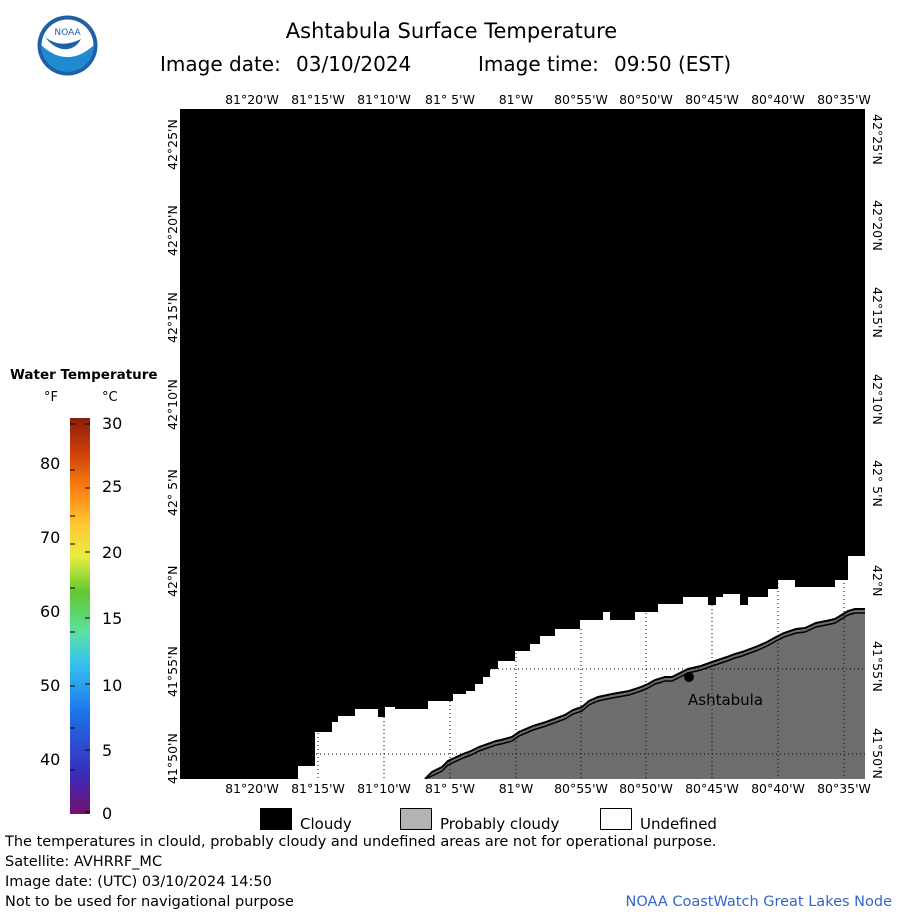 This screenshot has width=903, height=919. Describe the element at coordinates (758, 902) in the screenshot. I see `credit-text: NOAA CoastWatch Great Lakes Node` at that location.